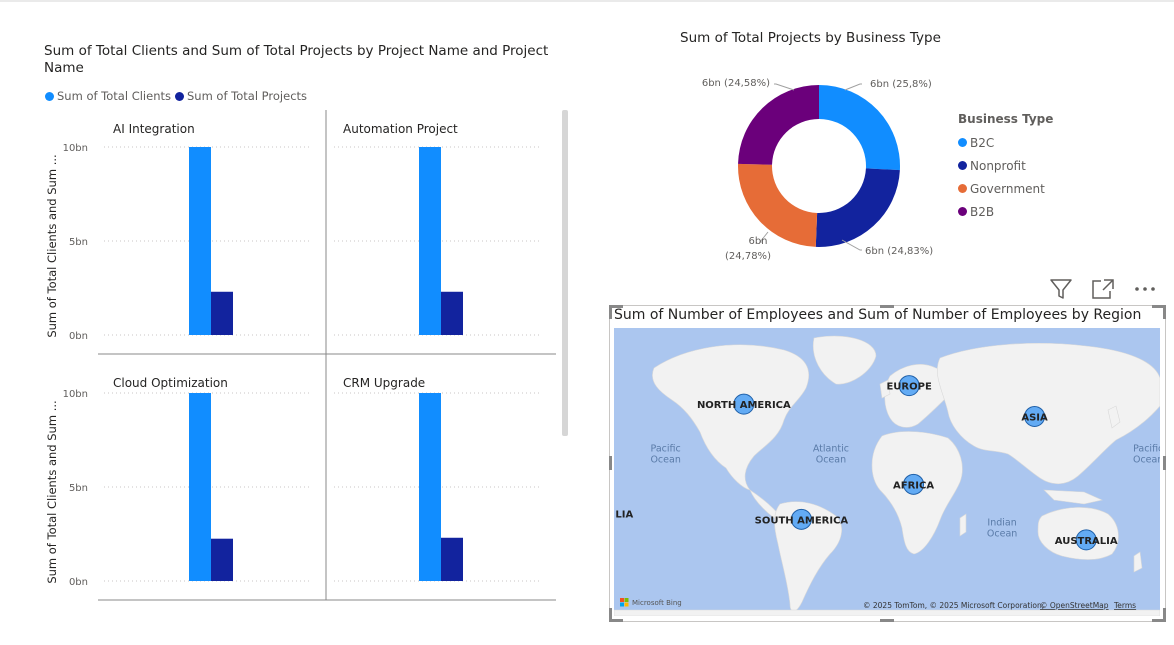 Image resolution: width=1174 pixels, height=645 pixels. I want to click on bing-logo, so click(624, 602).